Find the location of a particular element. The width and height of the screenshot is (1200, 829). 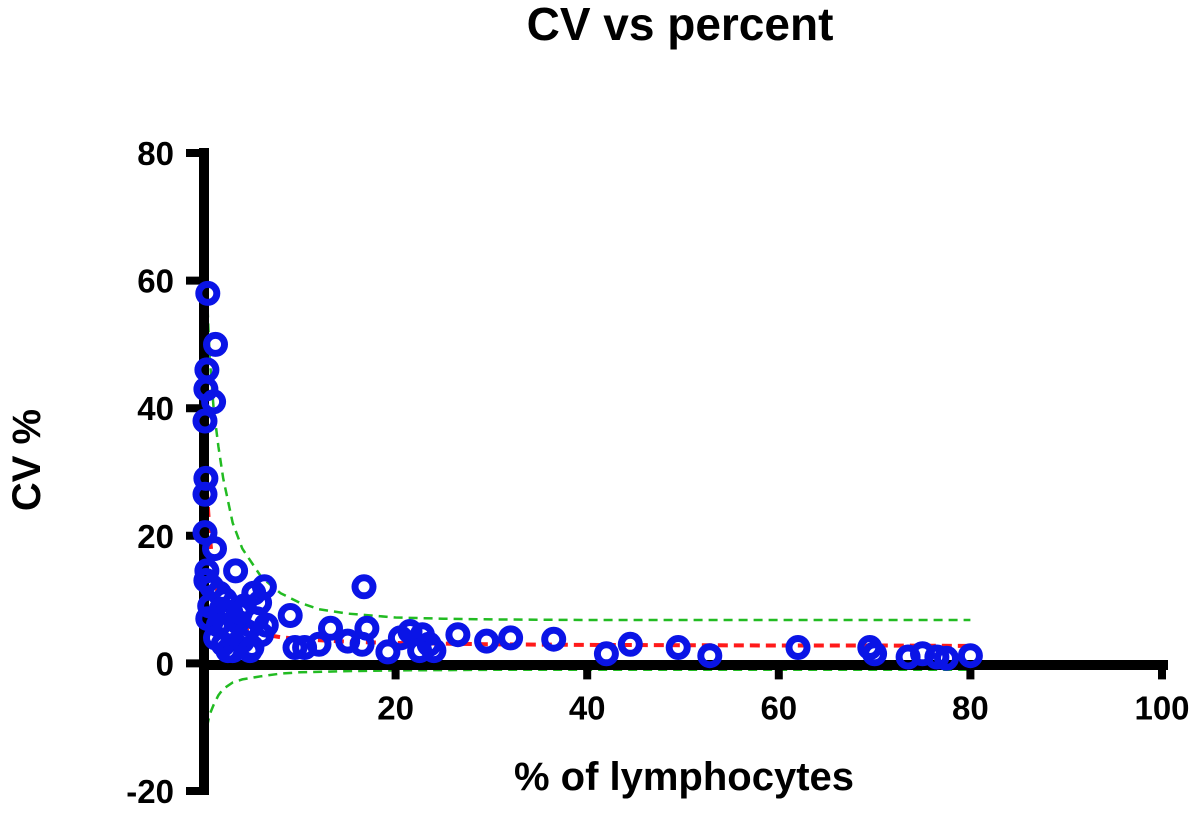

x-tick-label: 20 is located at coordinates (395, 707).